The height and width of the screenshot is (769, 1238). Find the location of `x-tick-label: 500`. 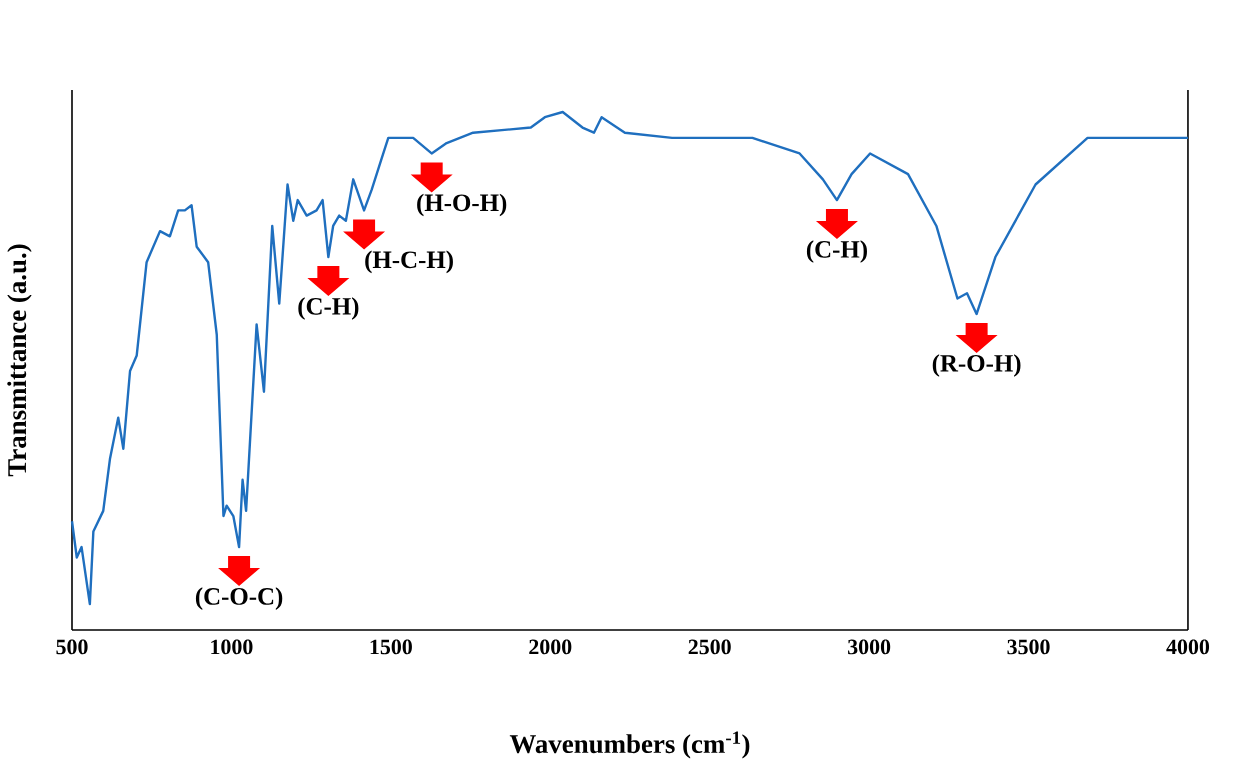

x-tick-label: 500 is located at coordinates (72, 647).